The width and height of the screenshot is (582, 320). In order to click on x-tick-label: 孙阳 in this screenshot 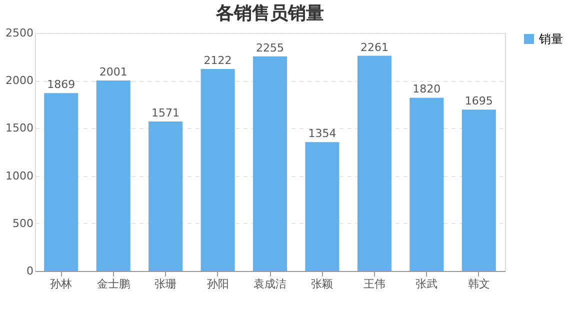, I will do `click(217, 284)`.